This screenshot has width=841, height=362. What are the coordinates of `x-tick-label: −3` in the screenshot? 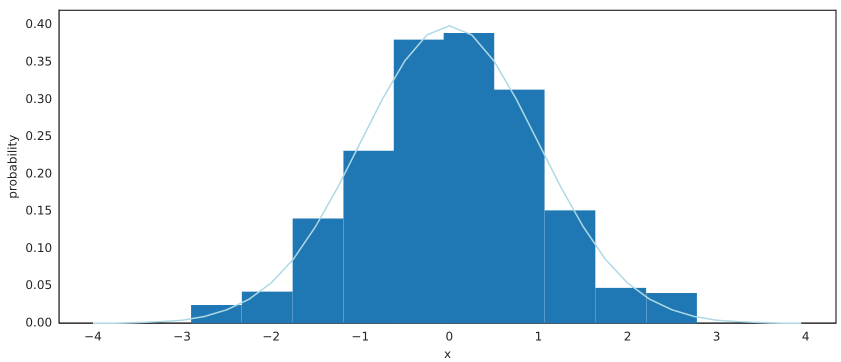 It's located at (182, 337).